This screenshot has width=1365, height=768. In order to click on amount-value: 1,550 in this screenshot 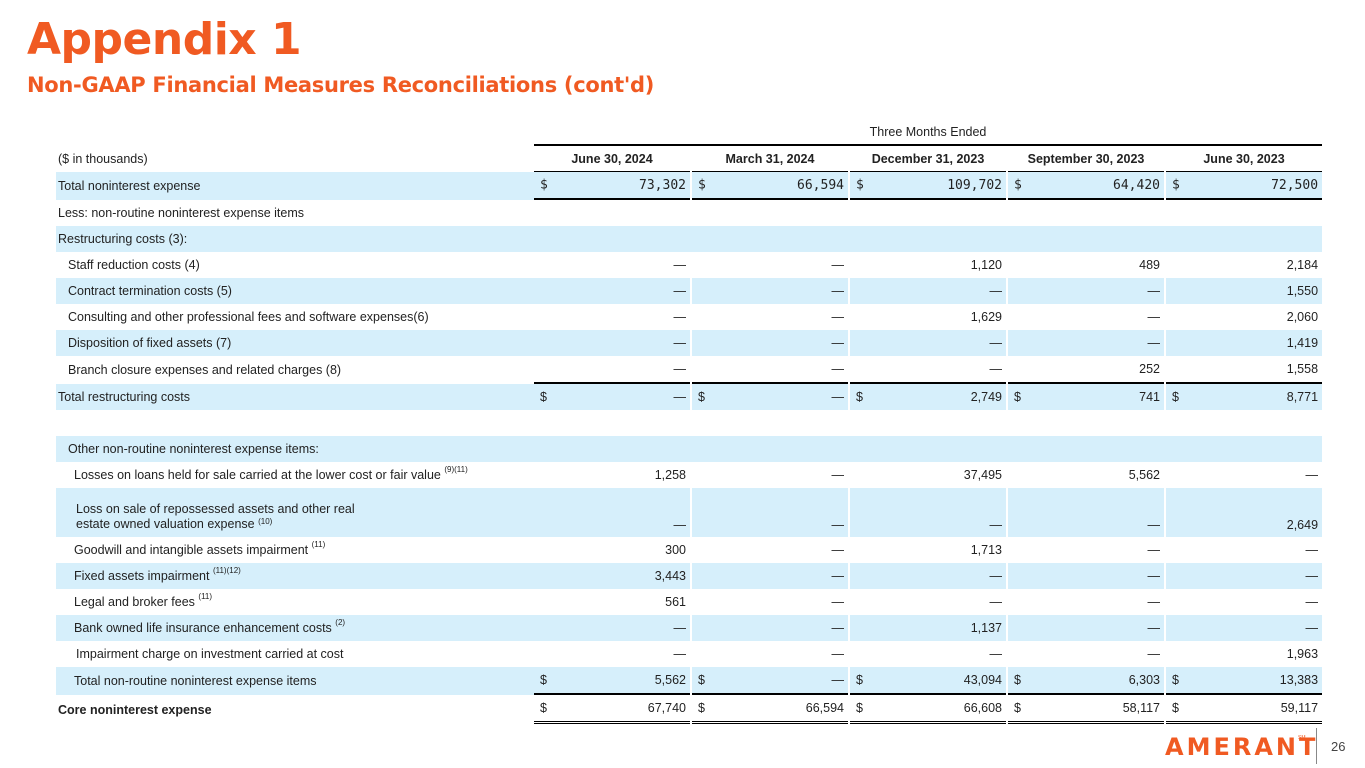, I will do `click(1244, 291)`.